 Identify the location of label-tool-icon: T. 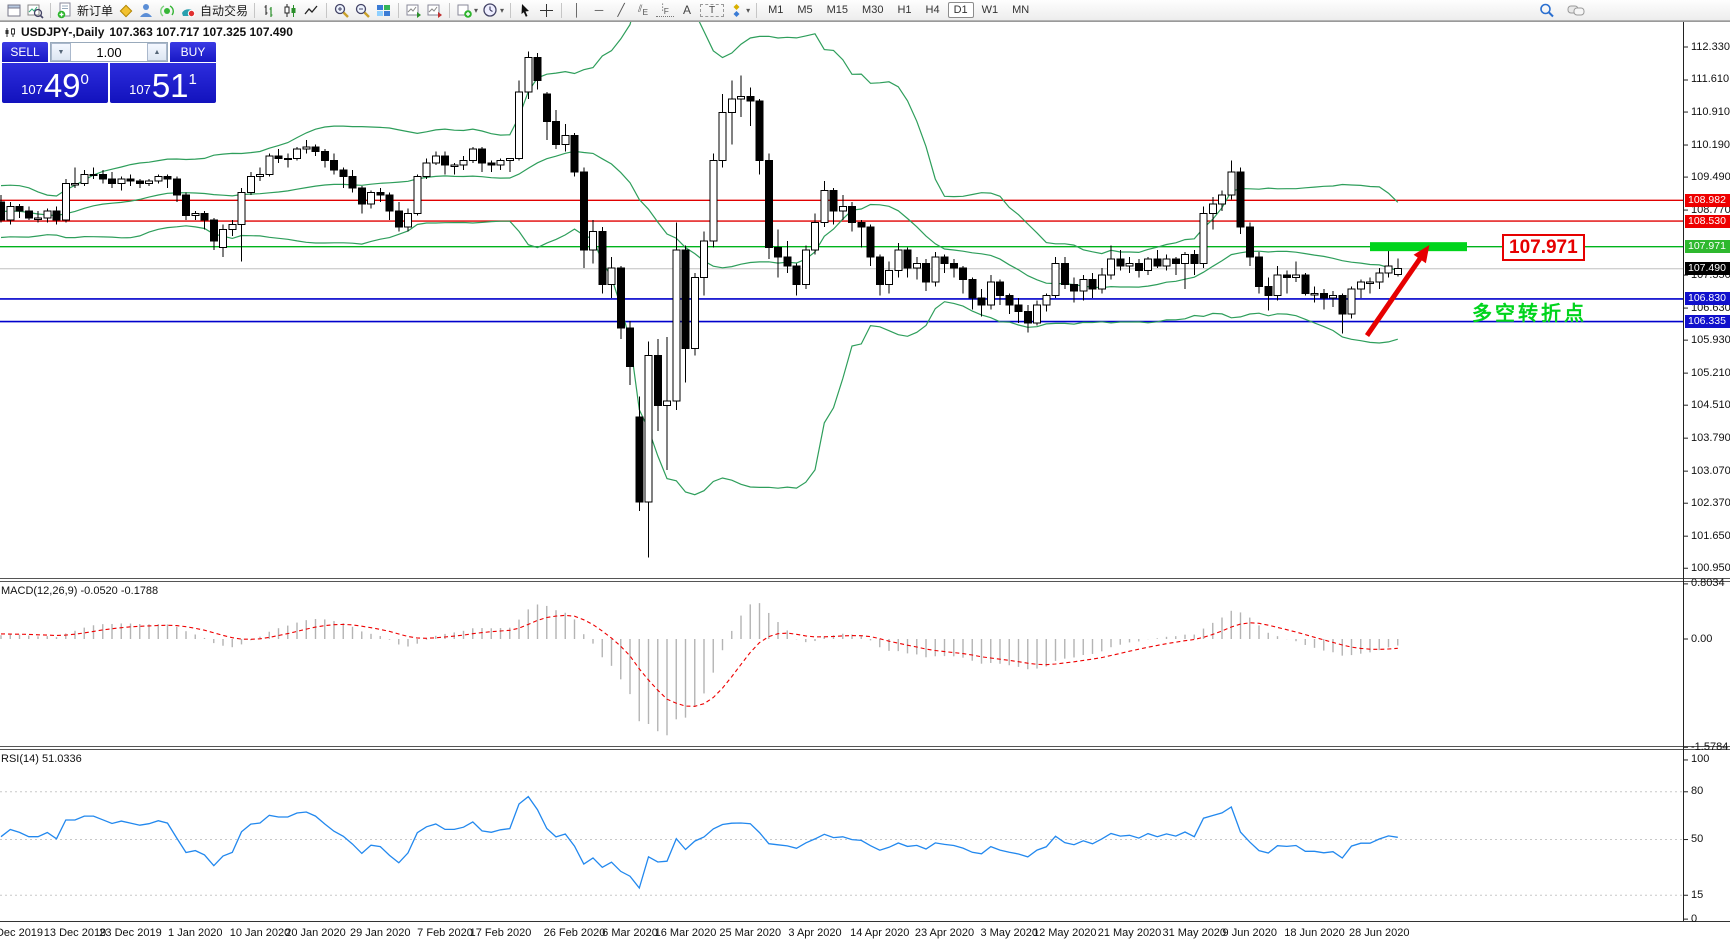
(712, 10).